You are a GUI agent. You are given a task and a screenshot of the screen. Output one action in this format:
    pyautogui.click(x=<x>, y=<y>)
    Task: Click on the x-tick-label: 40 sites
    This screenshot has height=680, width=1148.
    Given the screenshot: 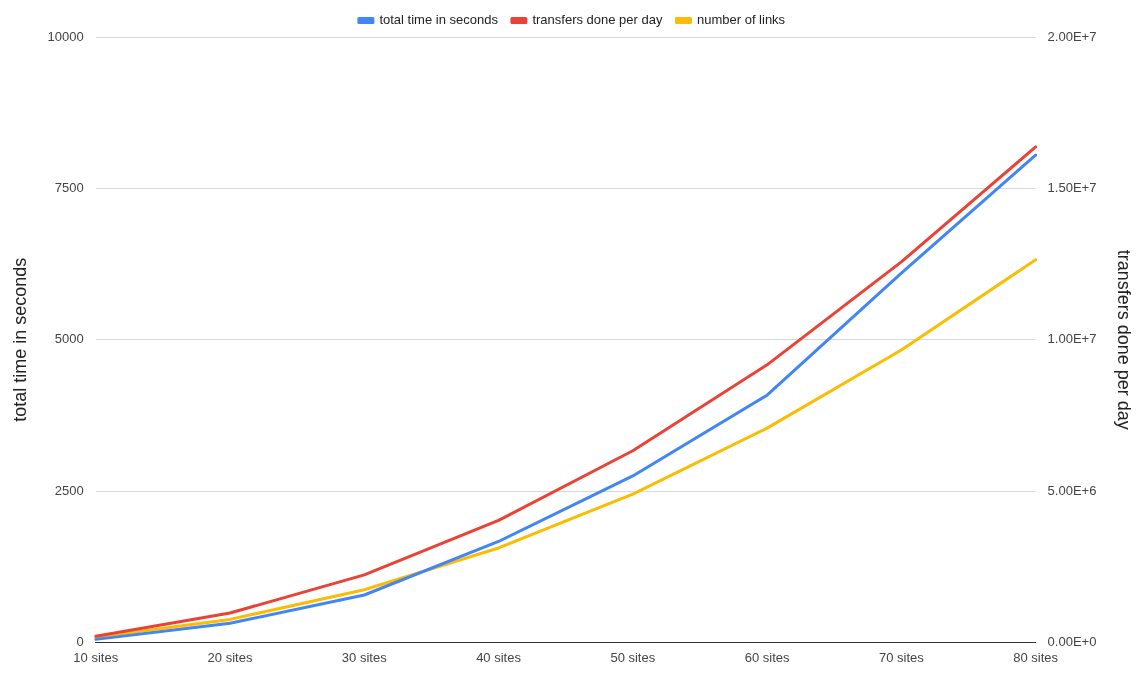 What is the action you would take?
    pyautogui.click(x=499, y=657)
    